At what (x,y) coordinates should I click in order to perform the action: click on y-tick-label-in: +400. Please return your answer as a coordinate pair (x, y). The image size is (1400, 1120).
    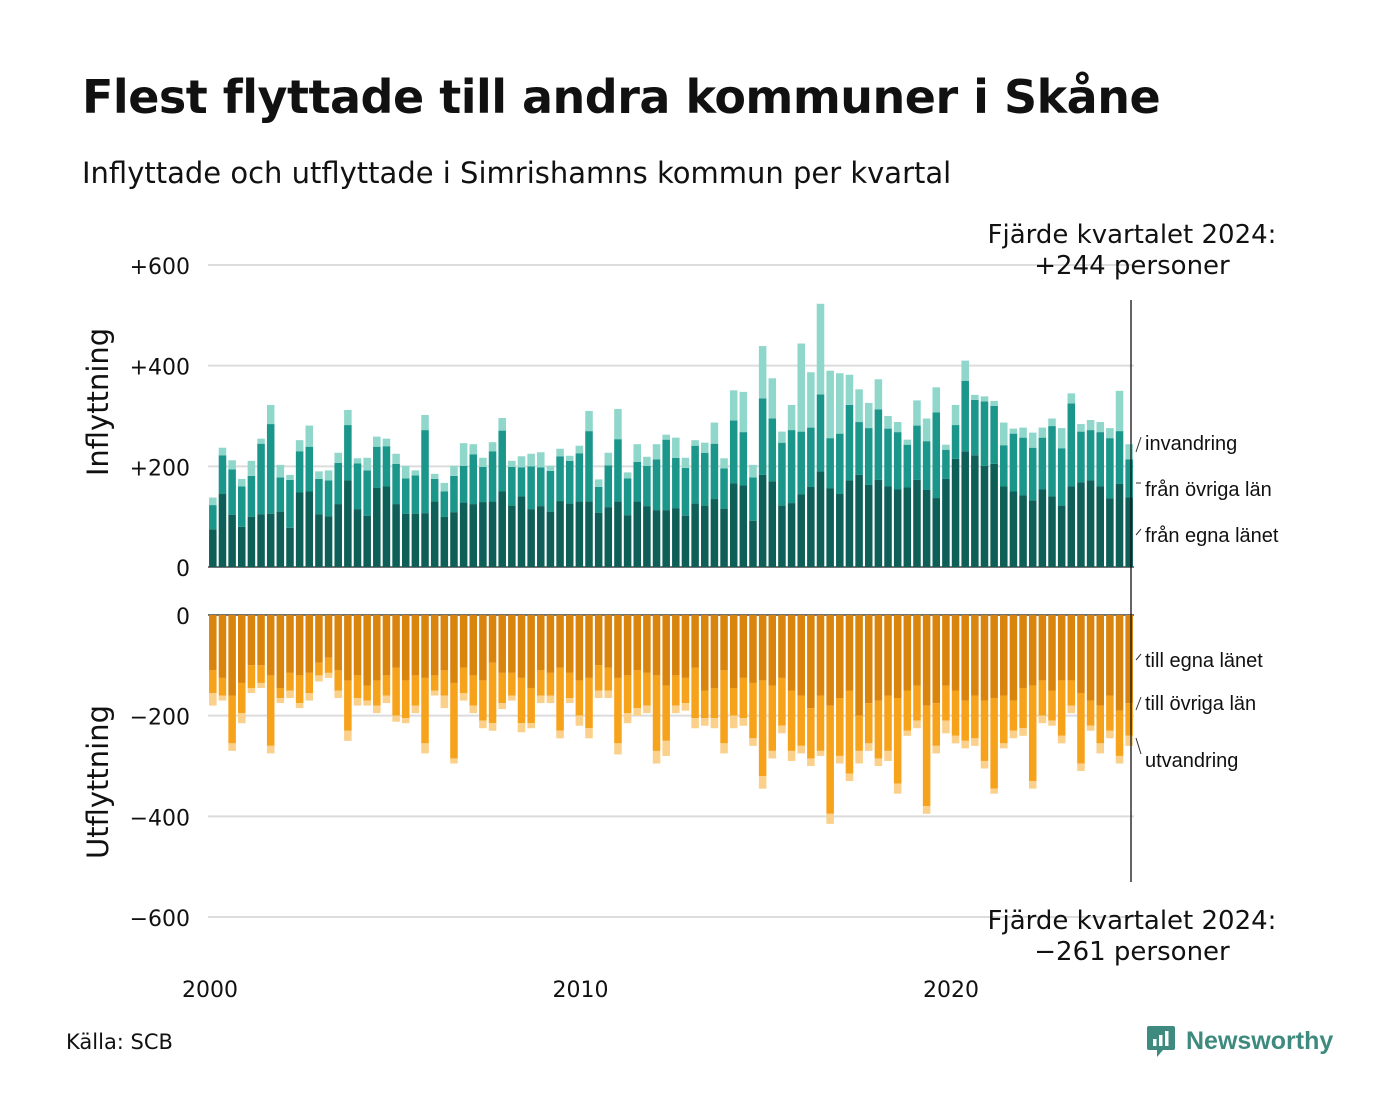
    Looking at the image, I should click on (160, 368).